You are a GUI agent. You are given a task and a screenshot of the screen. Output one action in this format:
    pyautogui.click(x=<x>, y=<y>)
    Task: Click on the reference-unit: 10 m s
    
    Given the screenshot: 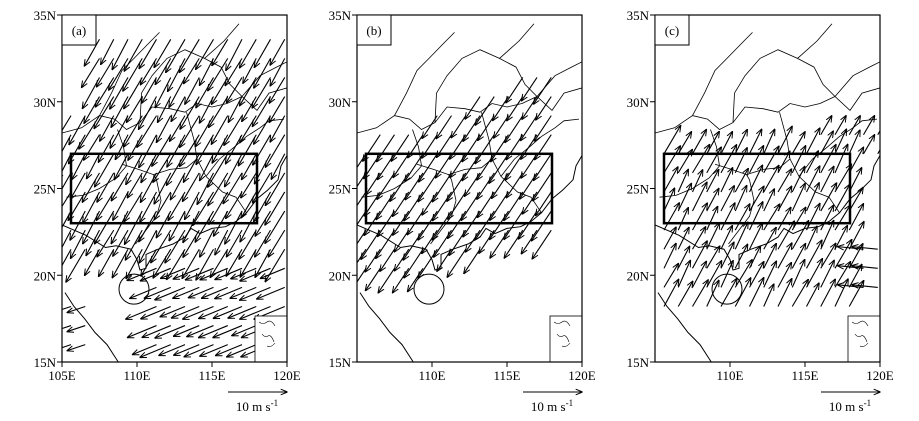 What is the action you would take?
    pyautogui.click(x=846, y=406)
    